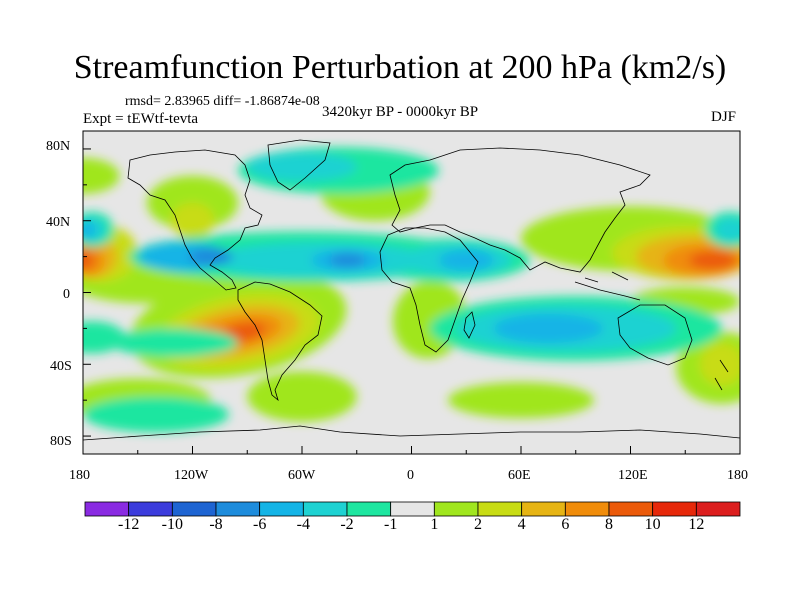  I want to click on colorbar-label: 4, so click(521, 524).